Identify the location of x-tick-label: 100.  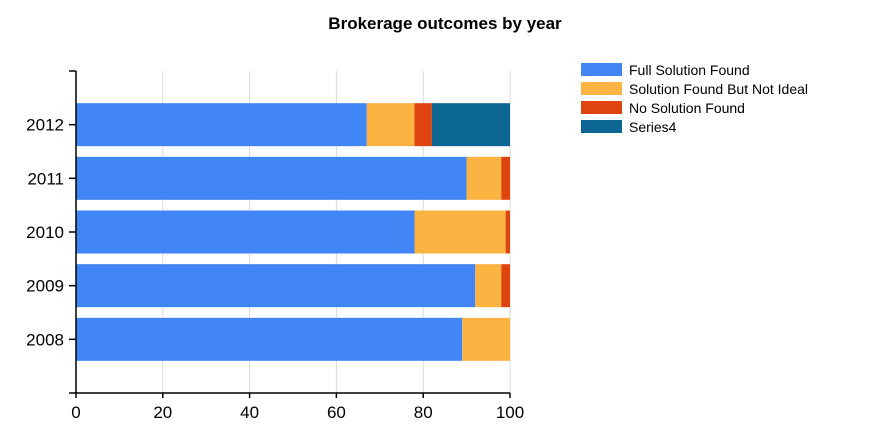
(510, 412).